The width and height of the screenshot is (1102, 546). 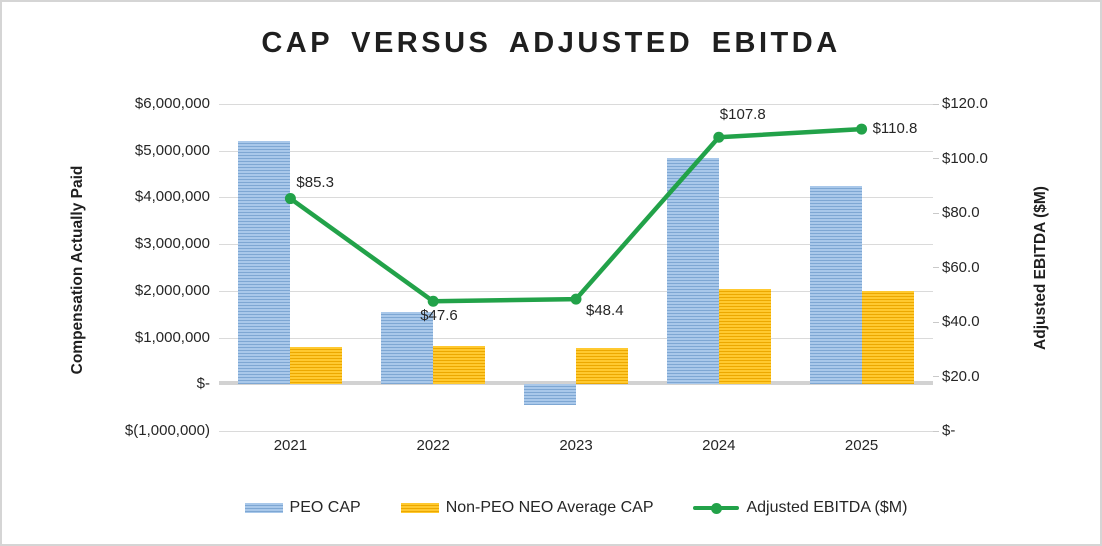 What do you see at coordinates (692, 271) in the screenshot?
I see `bar-peo-cap-2024` at bounding box center [692, 271].